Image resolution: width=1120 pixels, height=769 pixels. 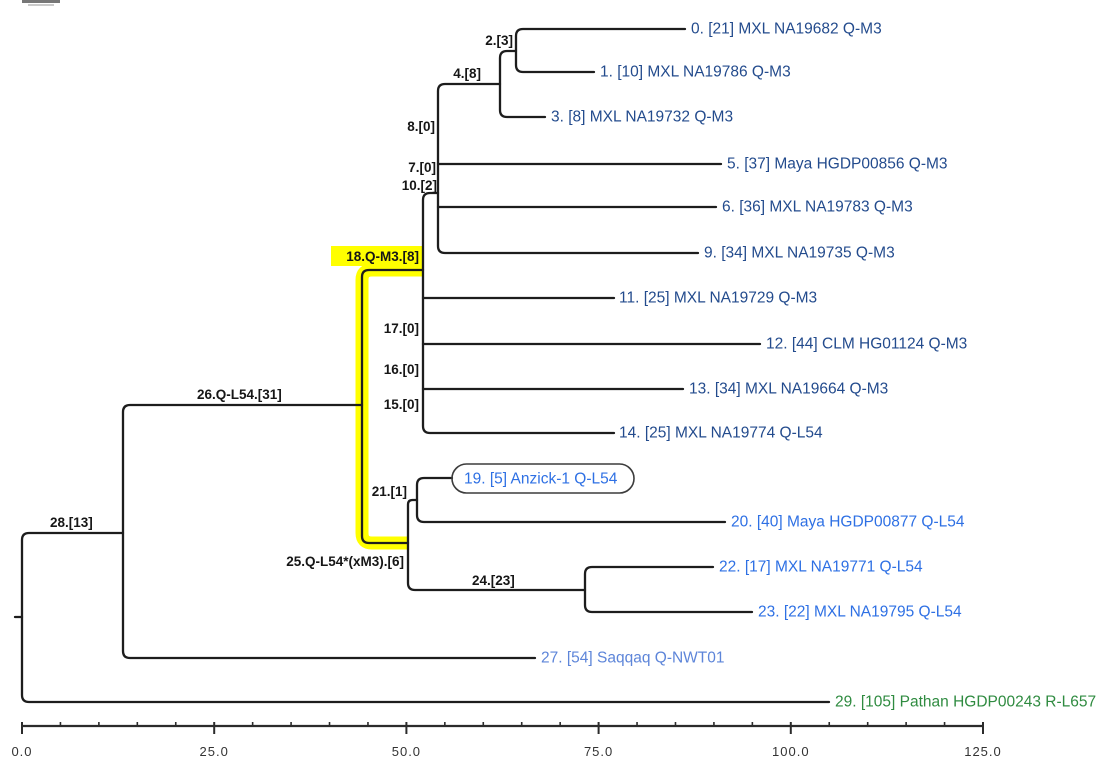 What do you see at coordinates (600, 50) in the screenshot?
I see `tree-edge-node2-bracket` at bounding box center [600, 50].